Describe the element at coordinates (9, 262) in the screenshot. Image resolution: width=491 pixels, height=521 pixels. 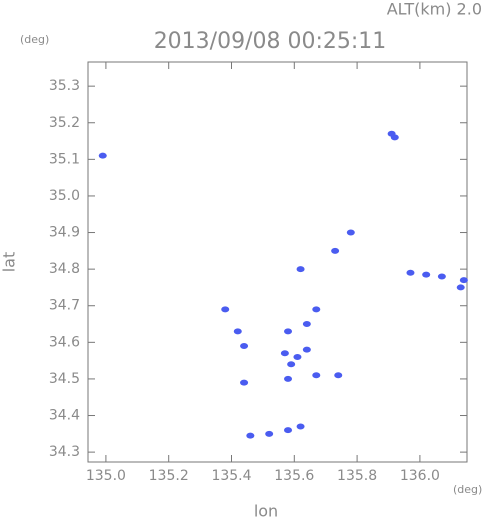
I see `y-axis-label: lat` at that location.